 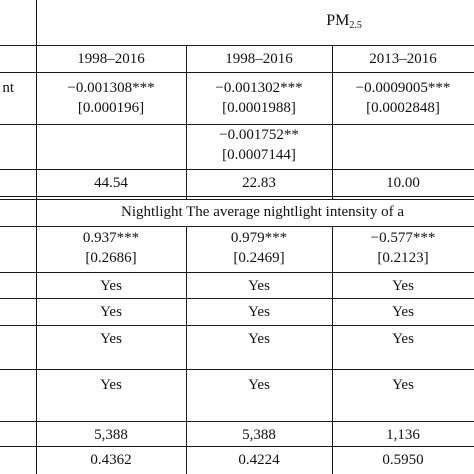 I want to click on period-col-3: 2013–2016, so click(x=403, y=59).